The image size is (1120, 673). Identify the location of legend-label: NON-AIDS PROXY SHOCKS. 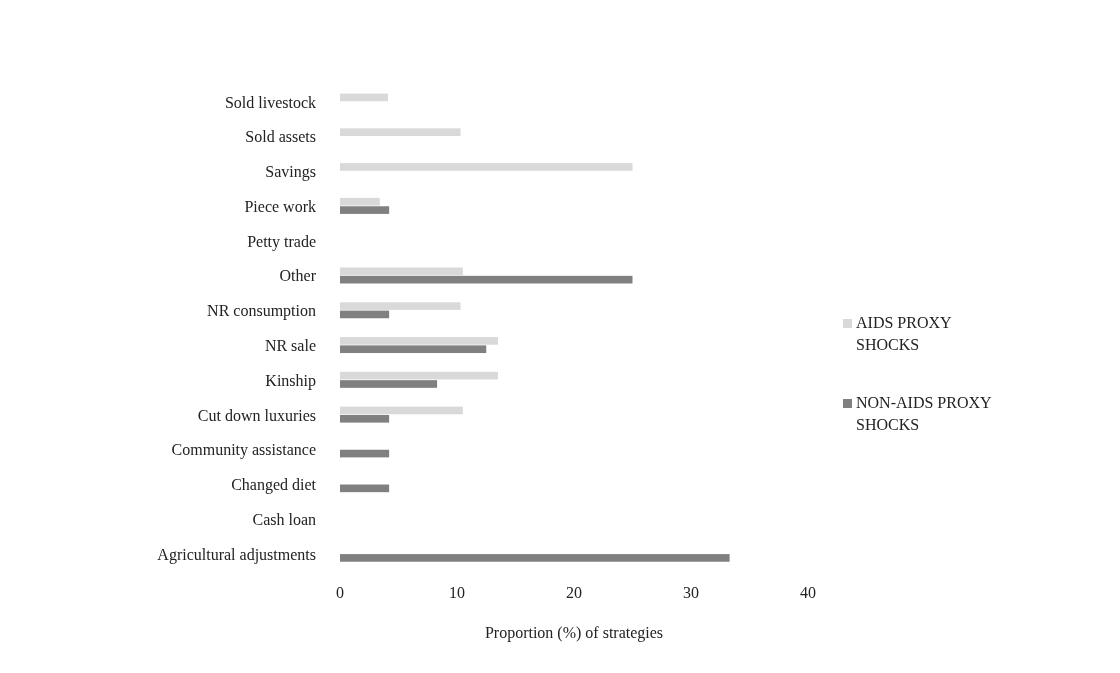
(924, 414).